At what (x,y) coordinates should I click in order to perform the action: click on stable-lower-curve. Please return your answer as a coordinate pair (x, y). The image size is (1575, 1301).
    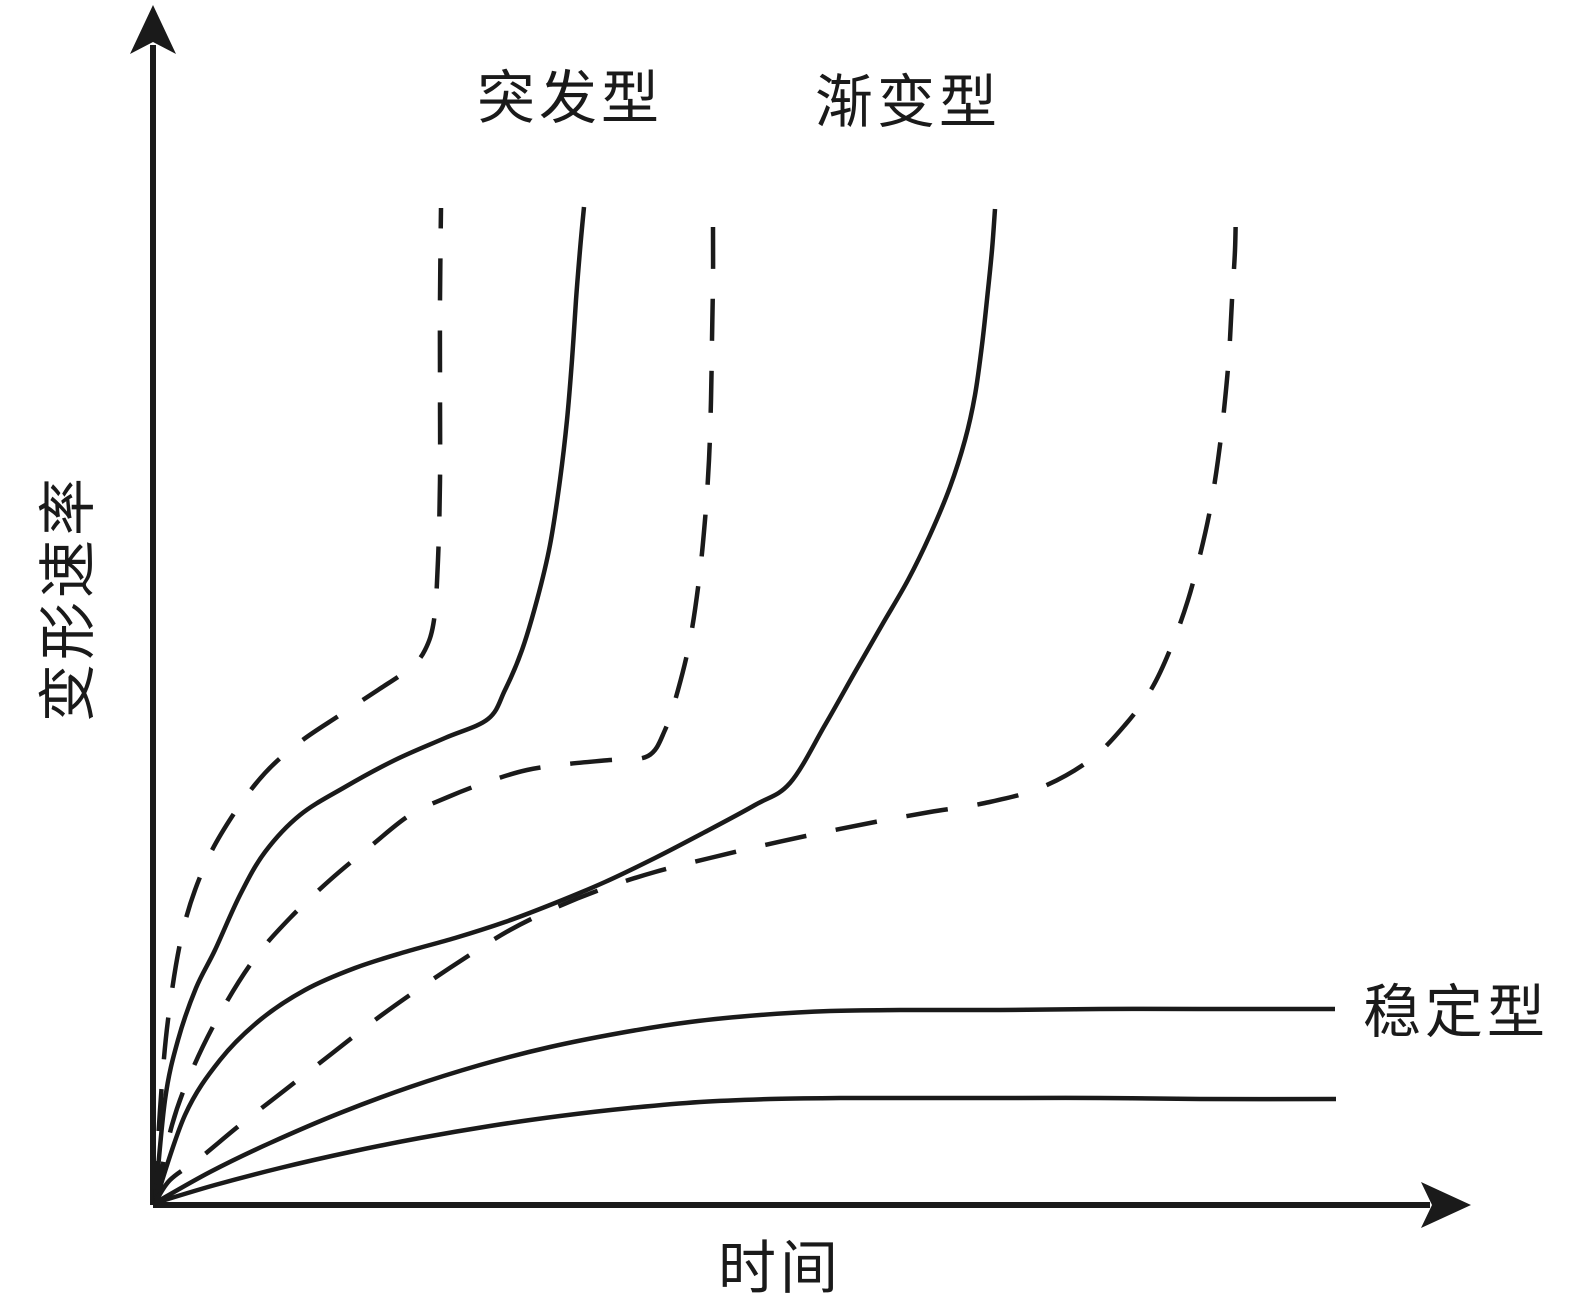
    Looking at the image, I should click on (745, 1150).